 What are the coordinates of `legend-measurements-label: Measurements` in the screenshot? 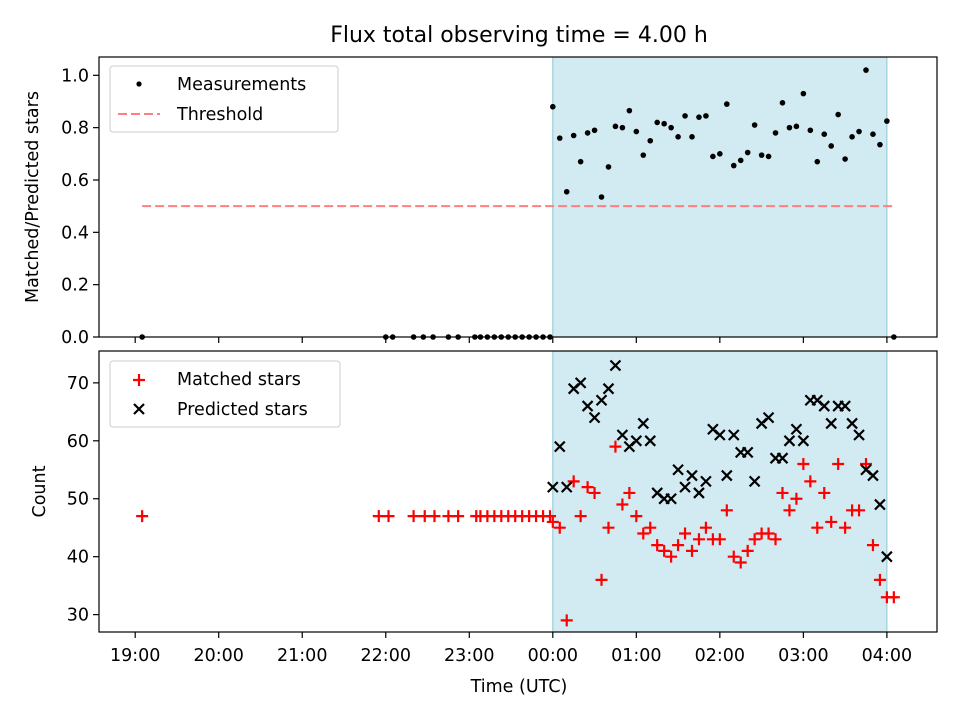 It's located at (241, 85).